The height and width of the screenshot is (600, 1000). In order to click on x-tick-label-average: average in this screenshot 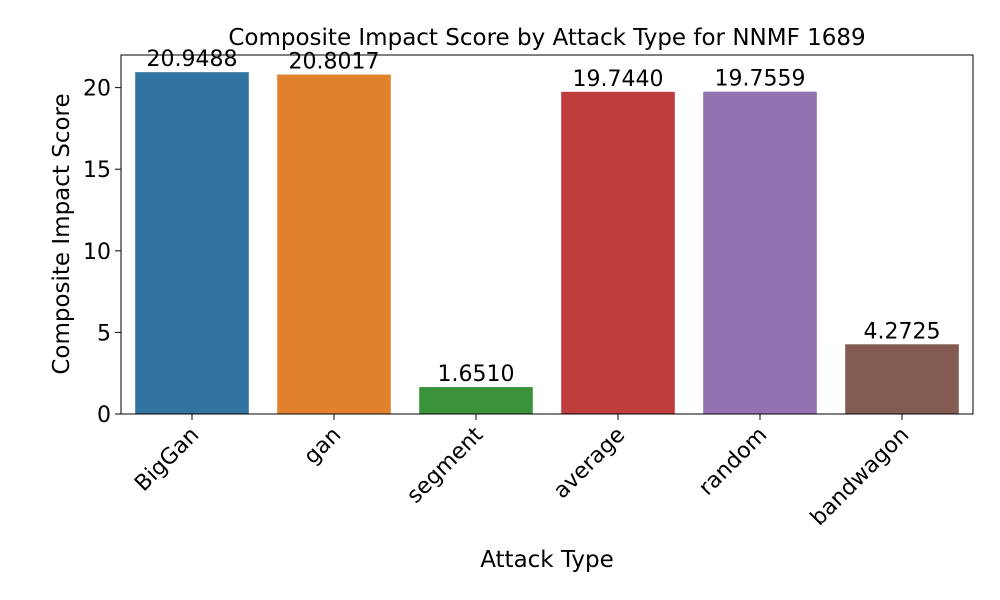, I will do `click(589, 463)`.